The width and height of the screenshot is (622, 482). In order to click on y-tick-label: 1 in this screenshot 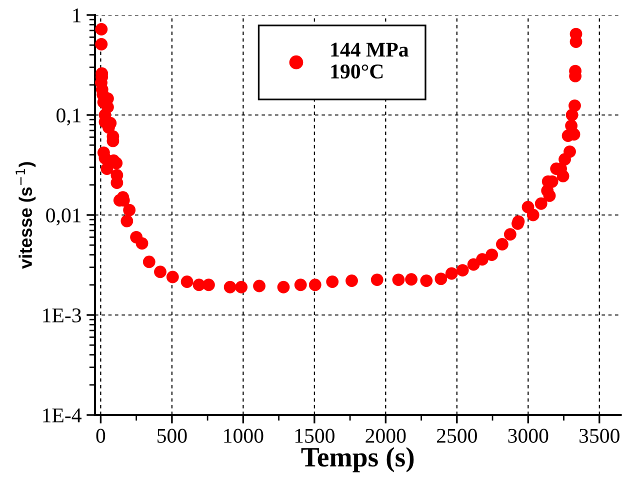, I will do `click(77, 15)`.